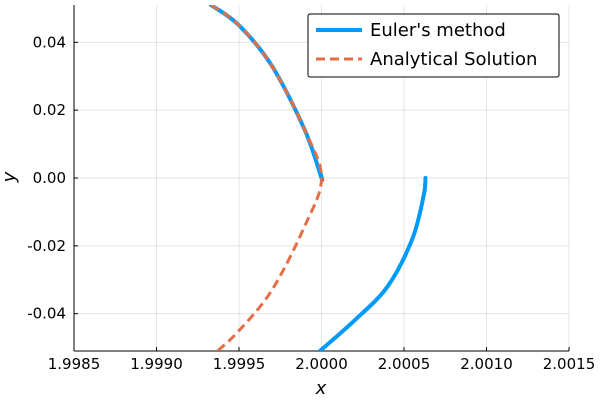 This screenshot has width=600, height=400. I want to click on x-tick-label: 1.9985, so click(74, 364).